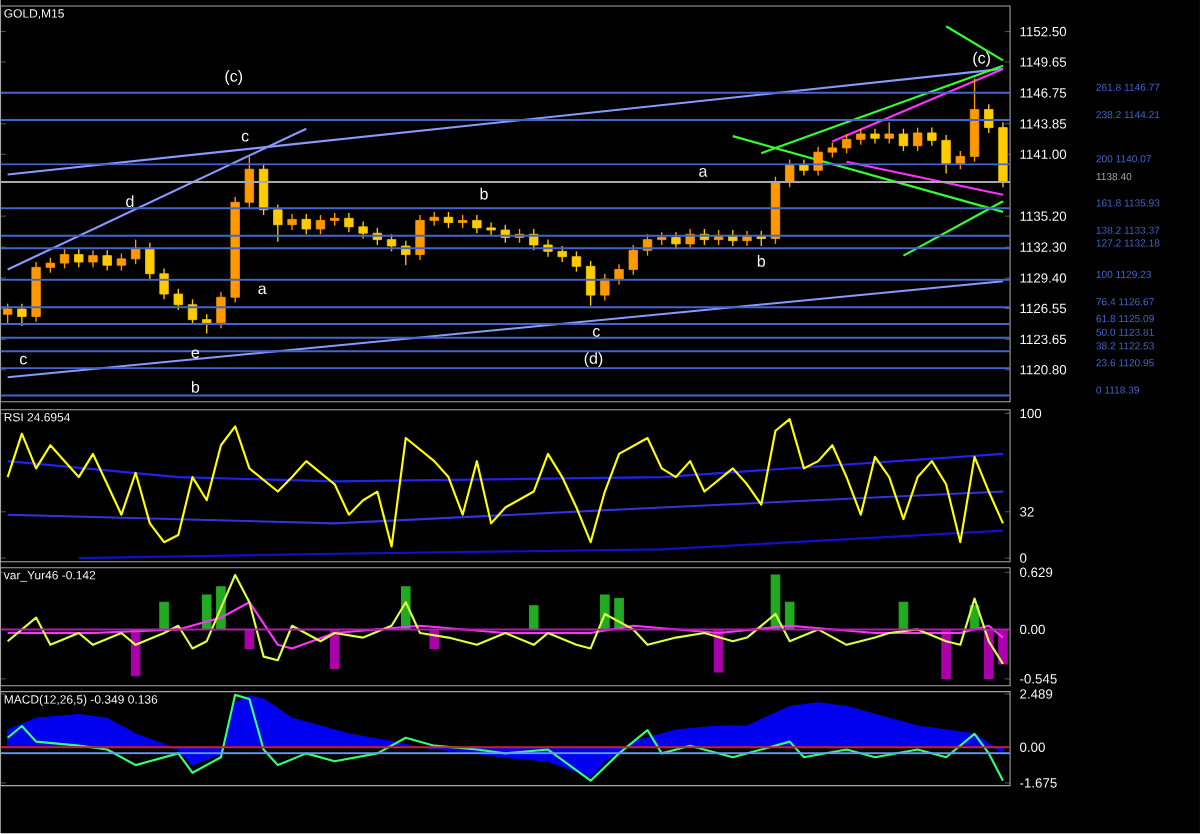 The height and width of the screenshot is (834, 1200). Describe the element at coordinates (195, 354) in the screenshot. I see `annotation: e` at that location.